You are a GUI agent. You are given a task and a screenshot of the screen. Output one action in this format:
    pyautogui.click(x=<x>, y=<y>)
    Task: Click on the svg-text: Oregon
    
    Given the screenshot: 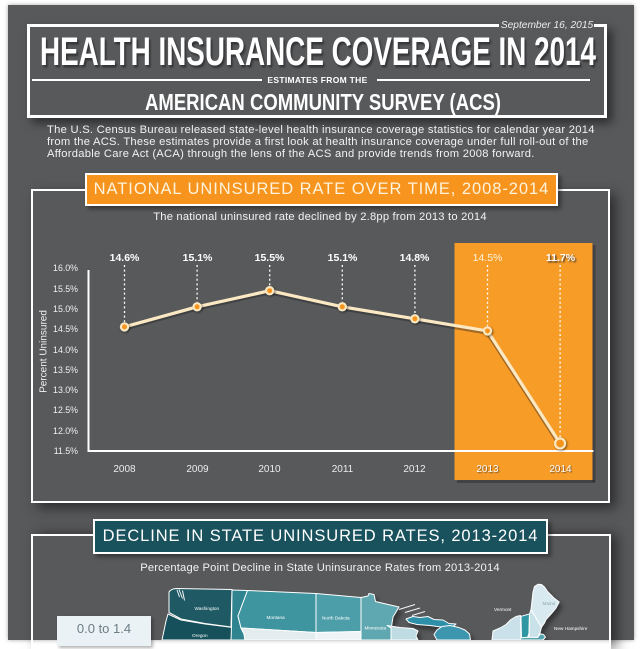 What is the action you would take?
    pyautogui.click(x=200, y=635)
    